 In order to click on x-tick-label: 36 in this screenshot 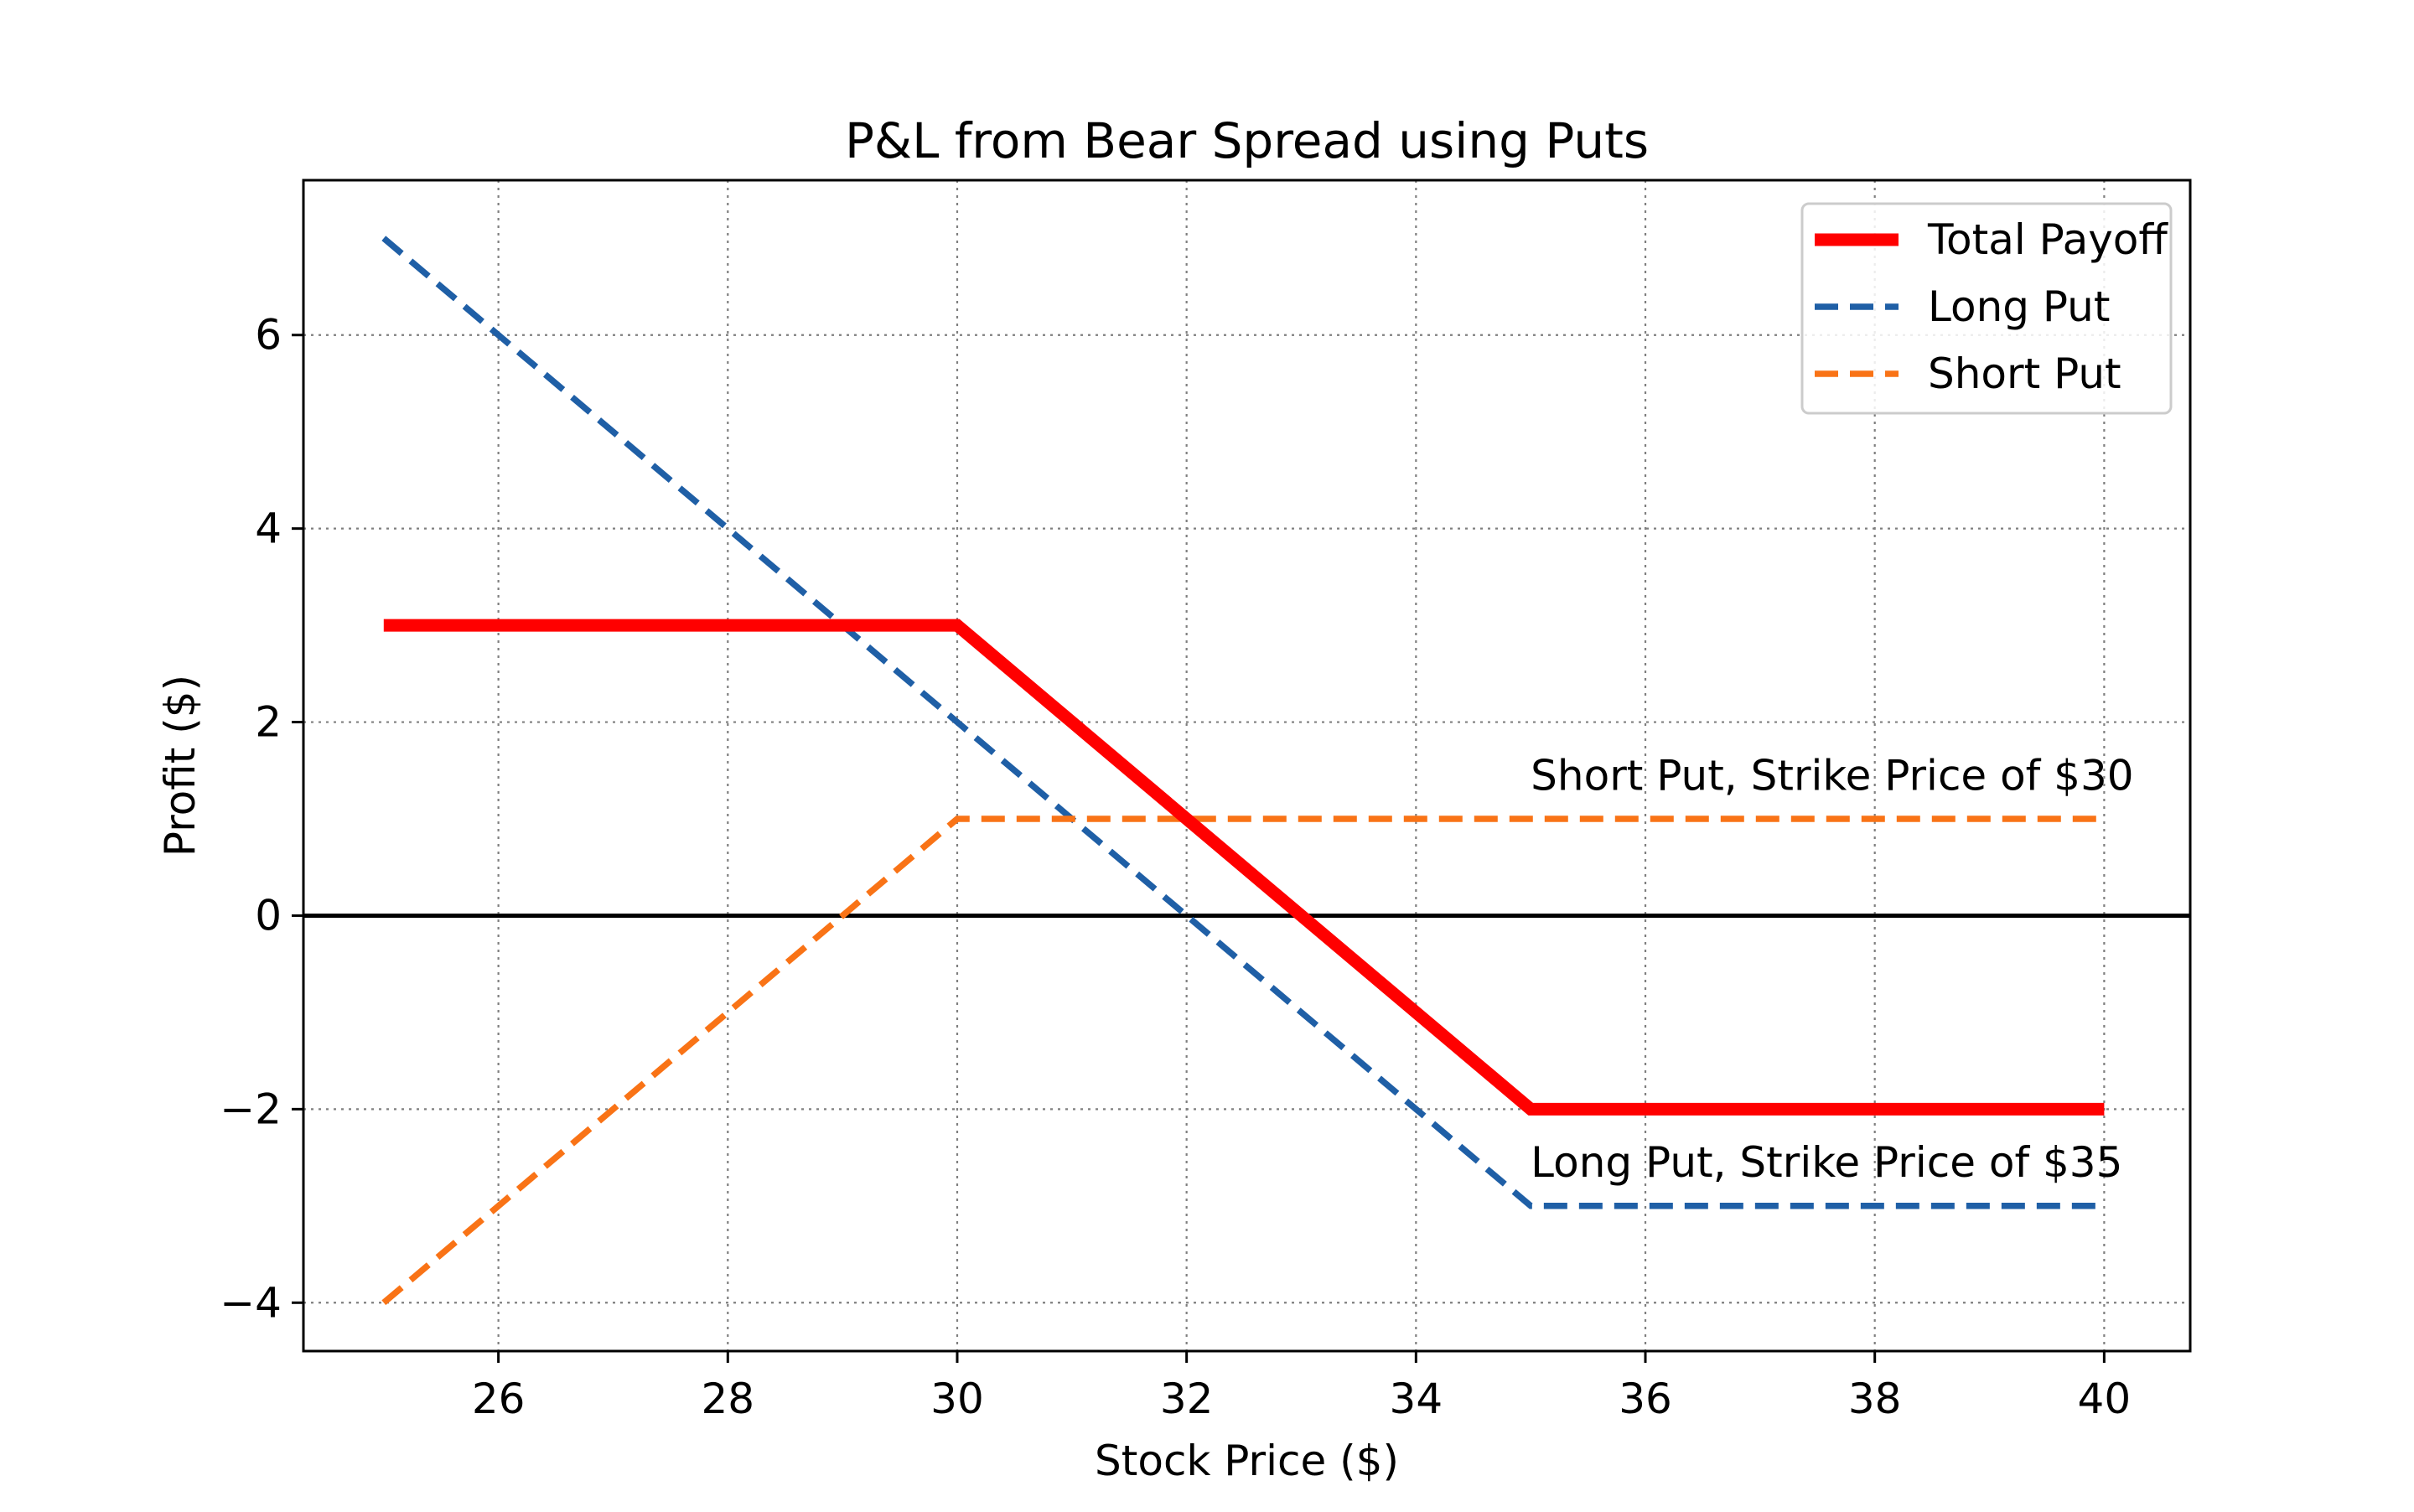, I will do `click(1646, 1399)`.